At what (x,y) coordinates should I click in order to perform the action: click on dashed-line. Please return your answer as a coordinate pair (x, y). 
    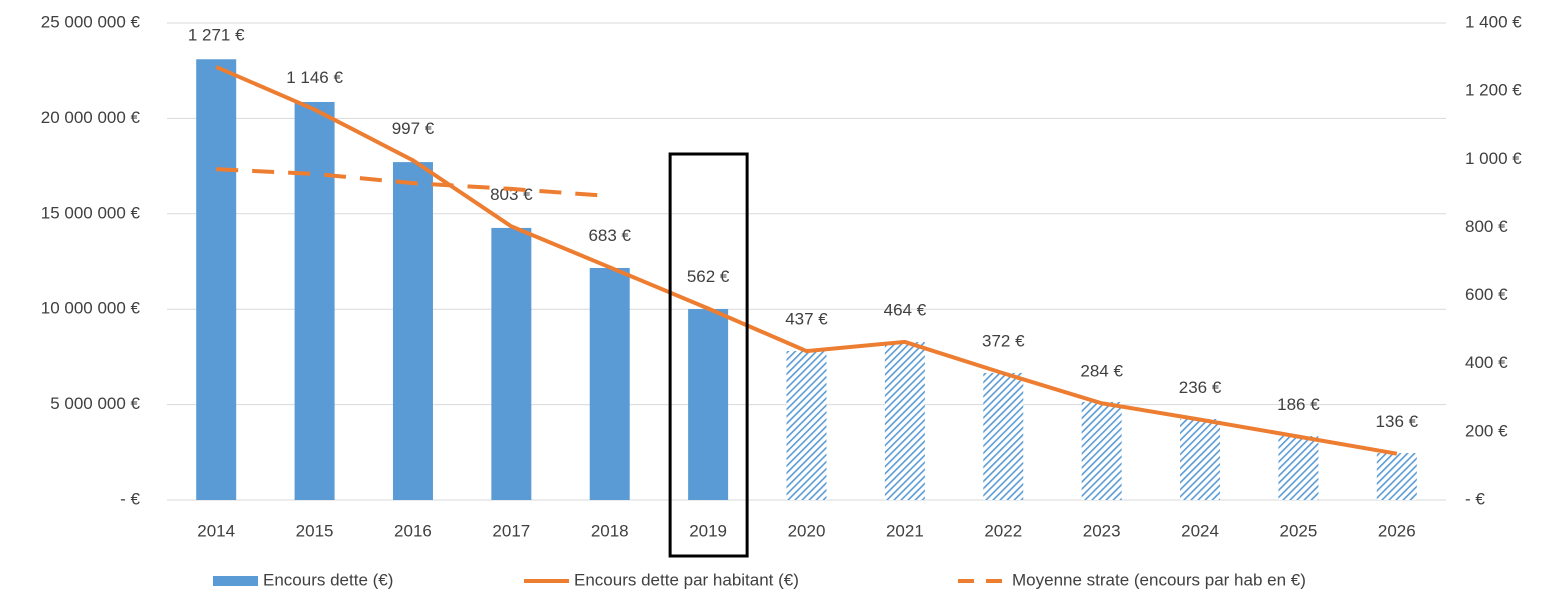
    Looking at the image, I should click on (413, 183).